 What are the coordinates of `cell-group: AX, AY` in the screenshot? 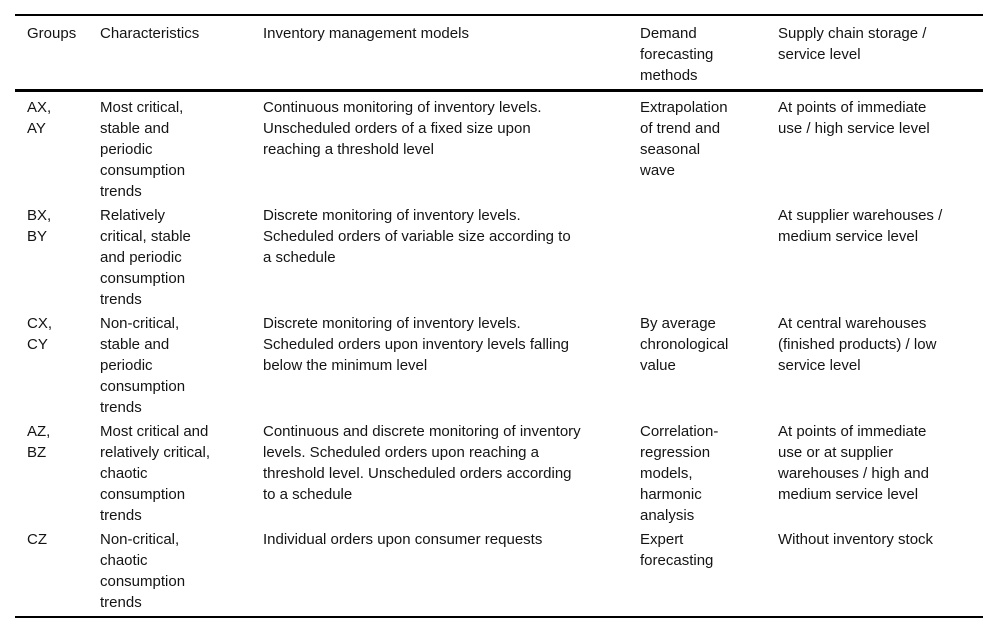 It's located at (39, 118).